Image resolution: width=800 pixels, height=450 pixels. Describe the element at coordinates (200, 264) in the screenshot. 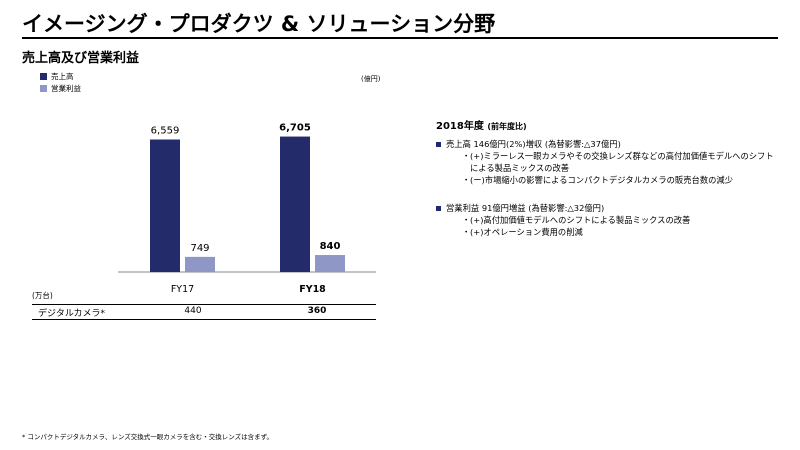

I see `bar-op-income-fy17` at that location.